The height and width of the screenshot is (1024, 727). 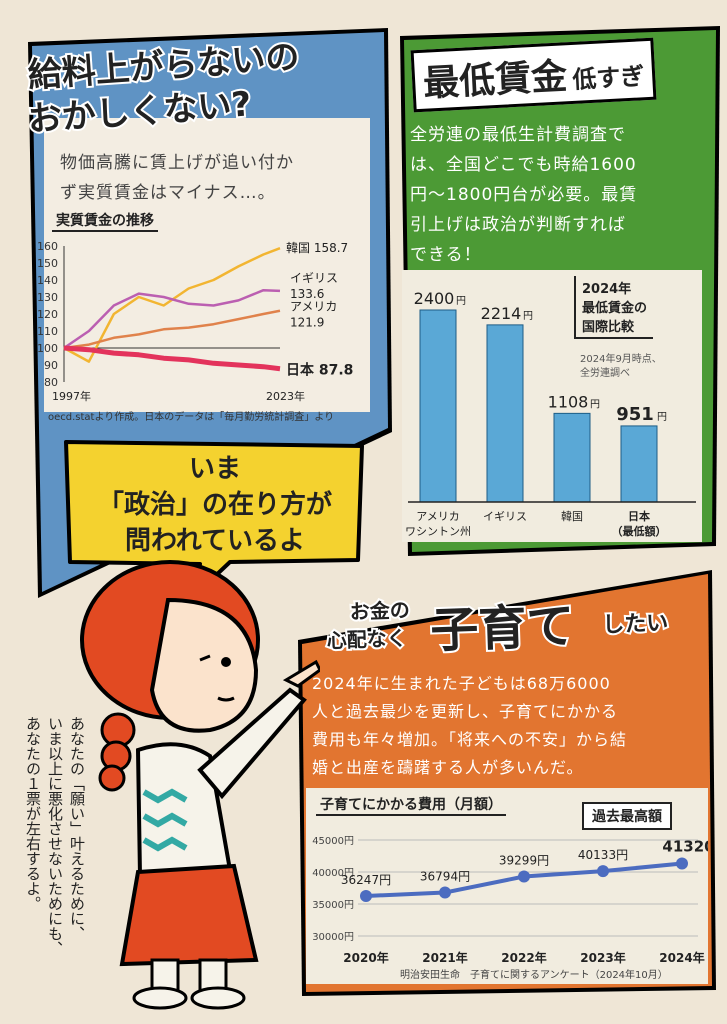 I want to click on cost-value-label: 39299円, so click(x=524, y=860).